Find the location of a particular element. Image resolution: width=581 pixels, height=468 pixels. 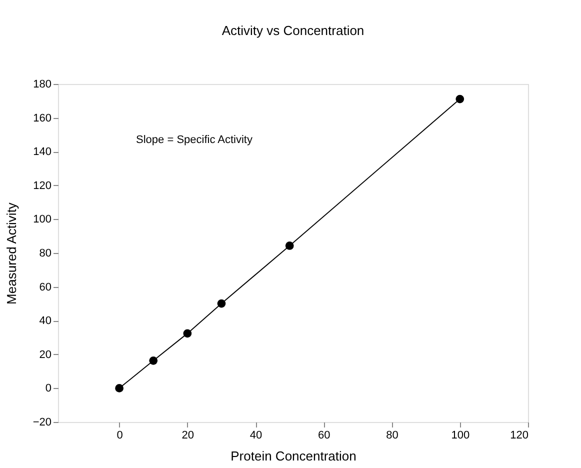

x-tick-label: 80 is located at coordinates (392, 436).